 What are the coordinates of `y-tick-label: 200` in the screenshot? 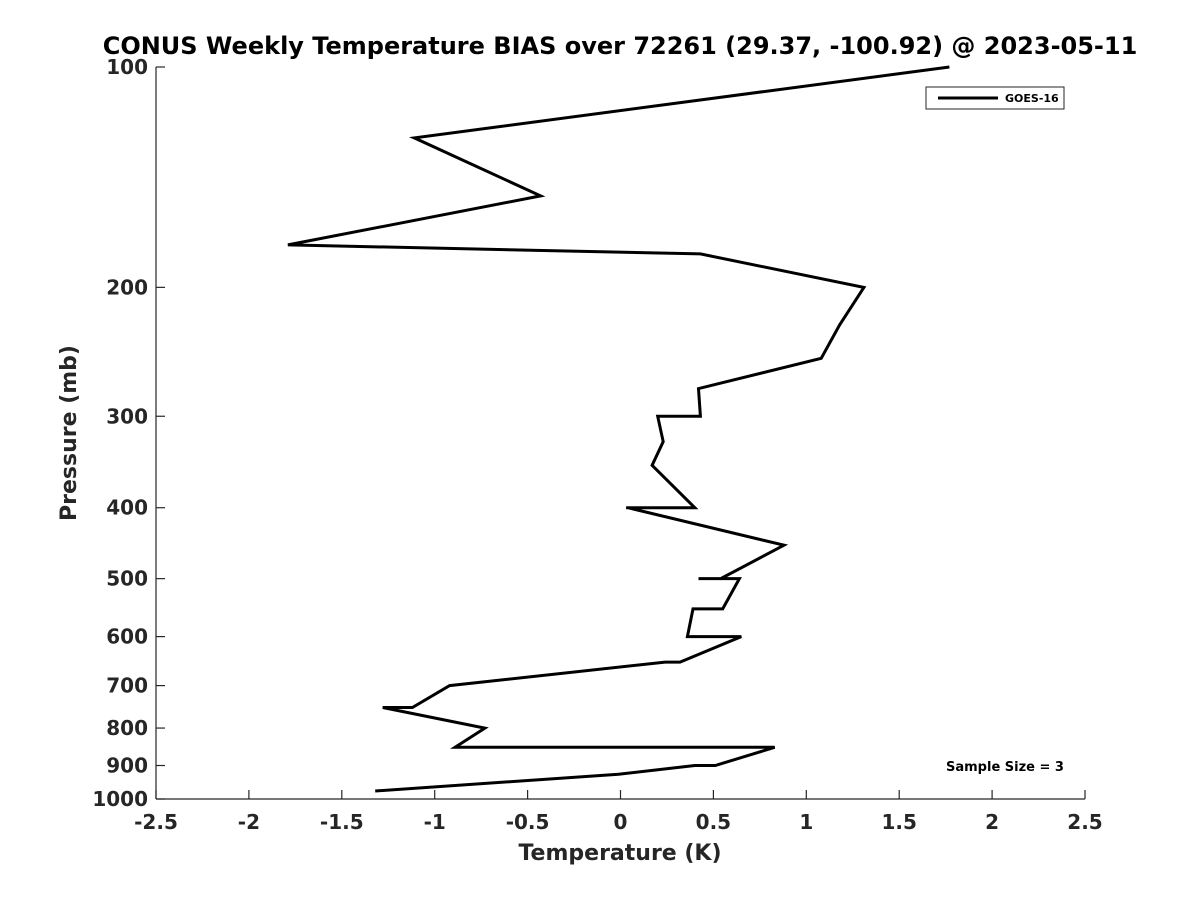 It's located at (127, 287).